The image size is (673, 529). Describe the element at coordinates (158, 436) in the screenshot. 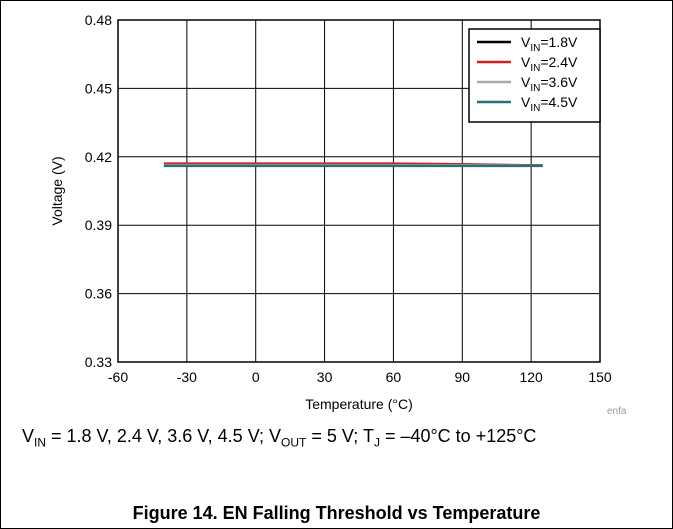

I see `vin-values: = 1.8 V, 2.4 V, 3.6 V, 4.5 V;` at that location.